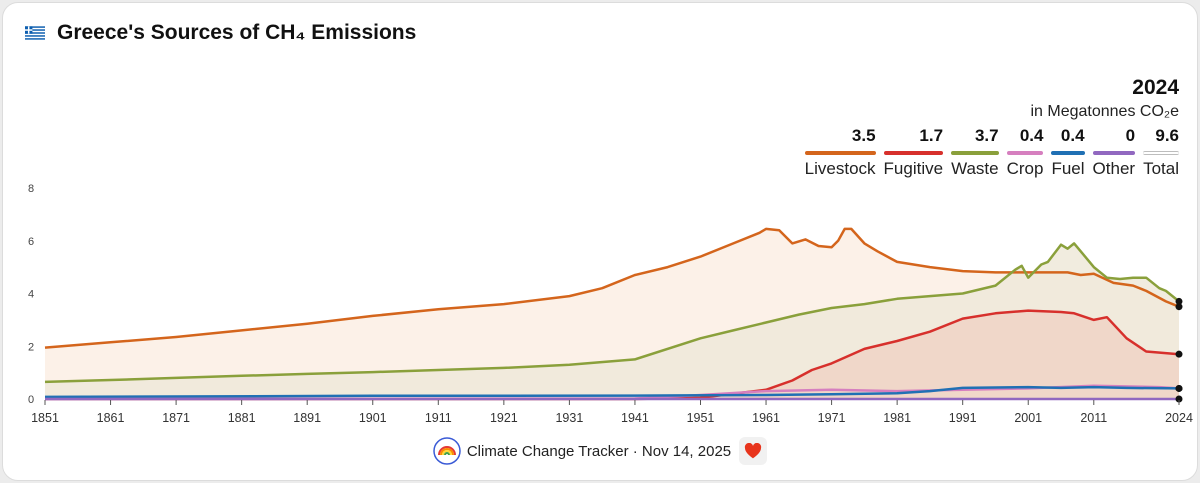 The height and width of the screenshot is (483, 1200). What do you see at coordinates (242, 418) in the screenshot?
I see `x-tick-label: 1881` at bounding box center [242, 418].